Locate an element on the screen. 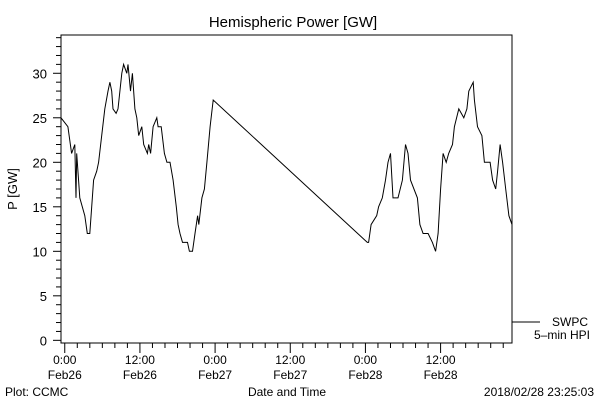  plot-credit: Plot: CCMC is located at coordinates (37, 392).